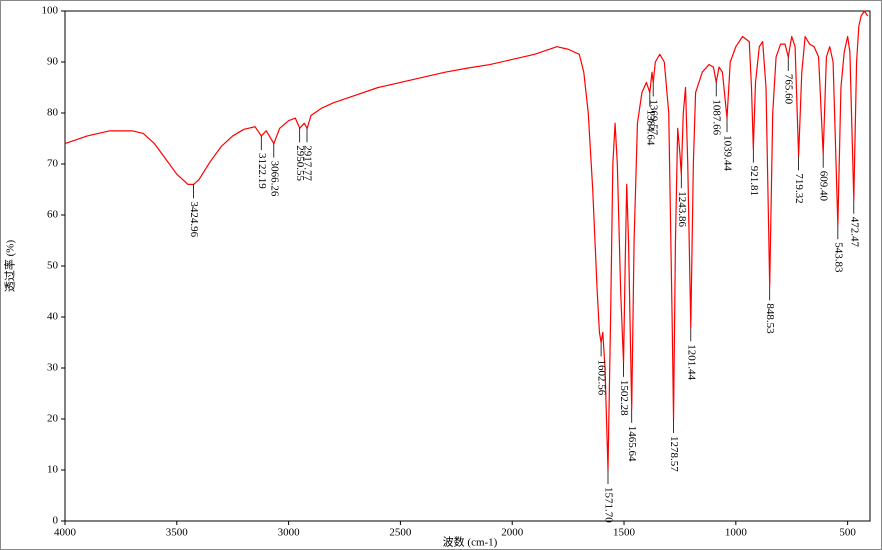 The height and width of the screenshot is (550, 882). Describe the element at coordinates (727, 153) in the screenshot. I see `peak-label: 1039.44` at that location.